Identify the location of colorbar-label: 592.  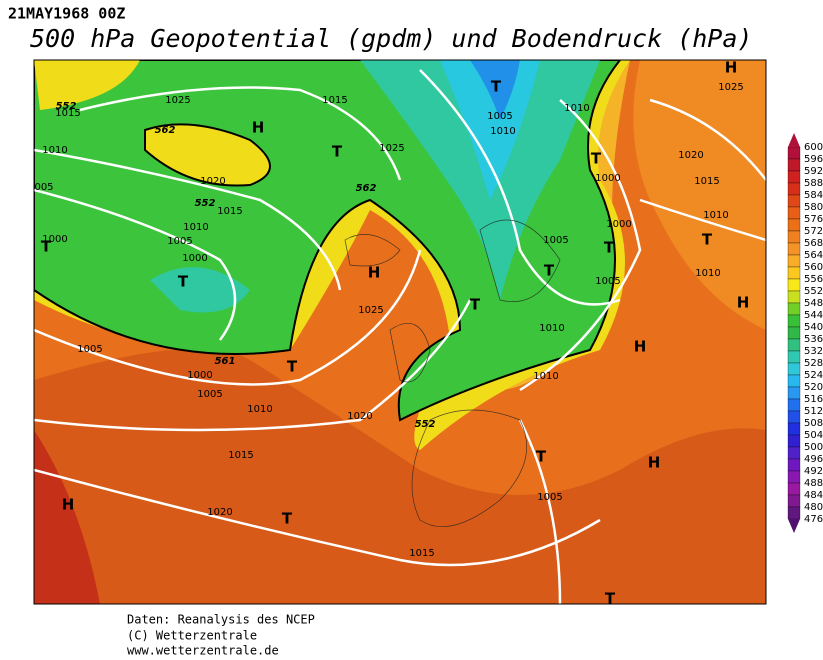
(813, 171).